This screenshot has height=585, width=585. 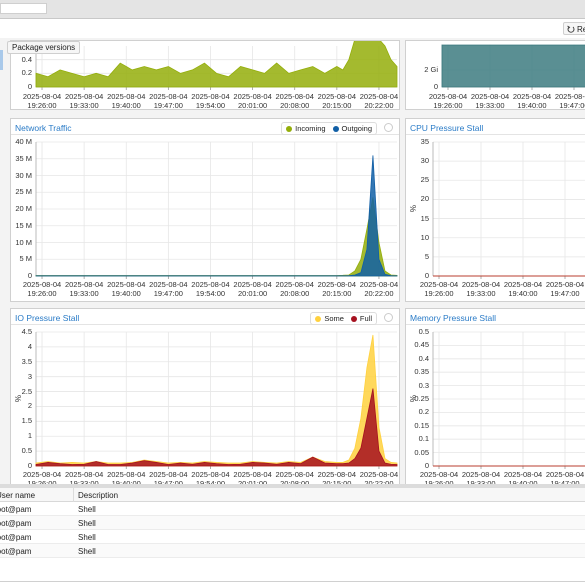 What do you see at coordinates (23, 208) in the screenshot?
I see `y-tick-label: 20 M` at bounding box center [23, 208].